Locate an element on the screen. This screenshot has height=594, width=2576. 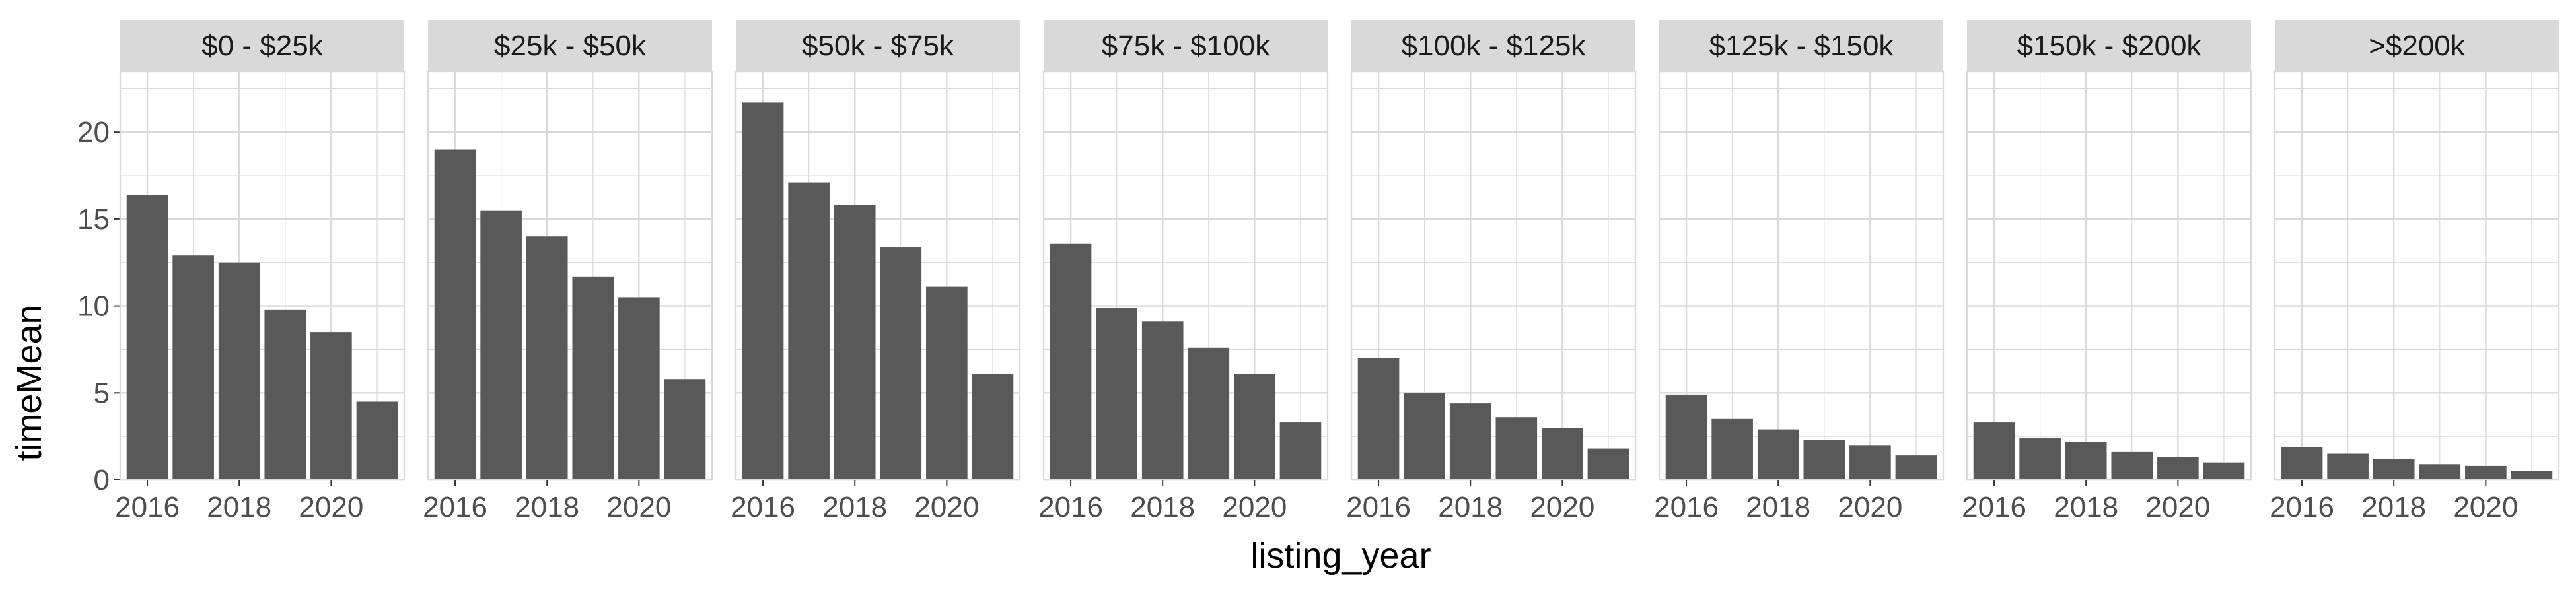
facet-panel: $0 - $25k 2016 2018 2020 is located at coordinates (260, 271).